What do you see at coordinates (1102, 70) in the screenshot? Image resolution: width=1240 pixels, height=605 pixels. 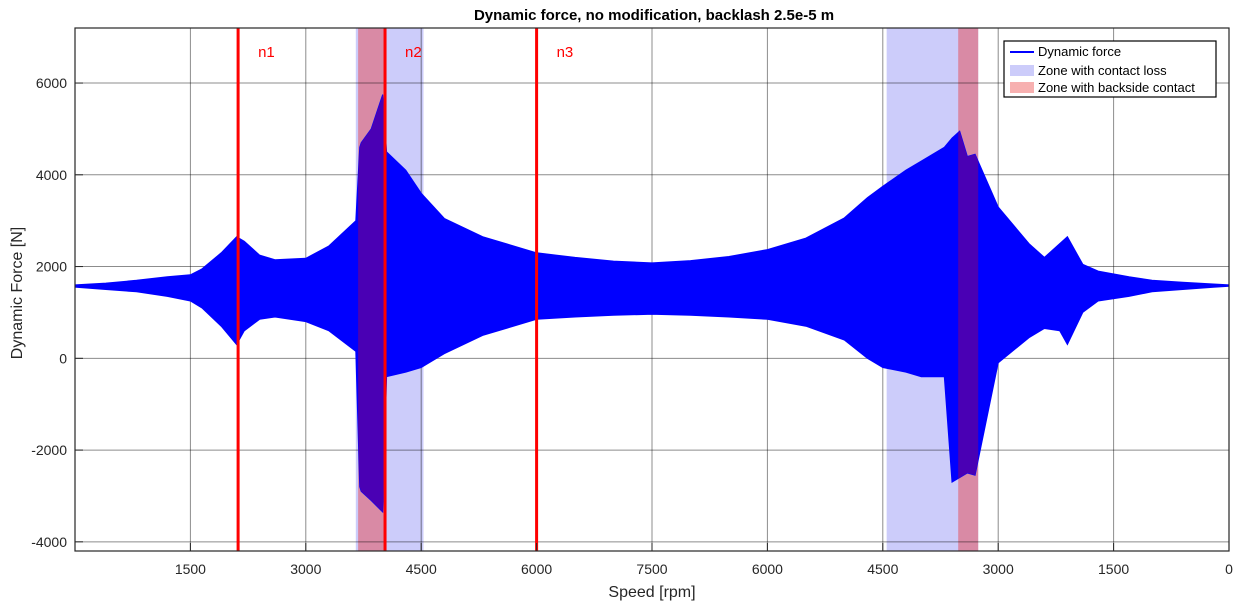 I see `legend-label-contact-loss: Zone with contact loss` at bounding box center [1102, 70].